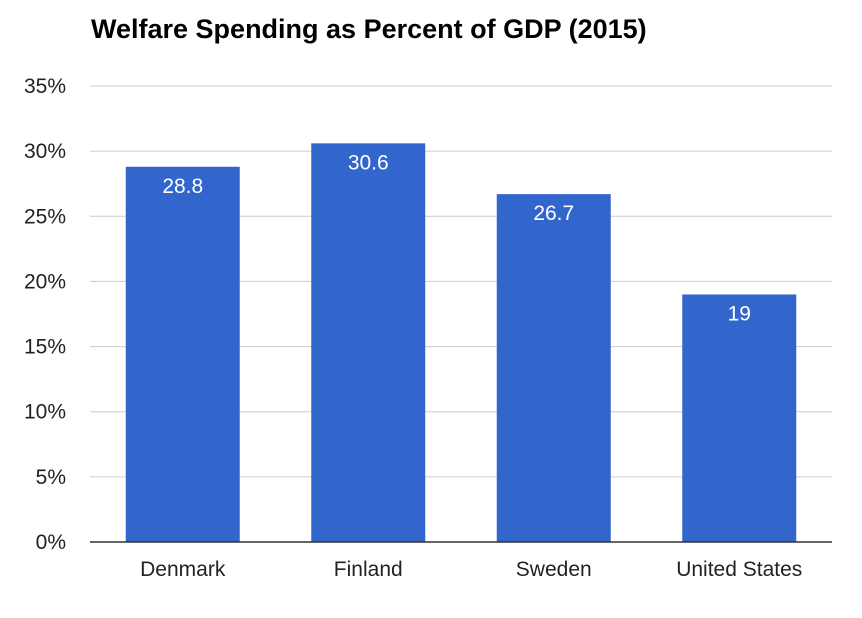 The image size is (862, 618). Describe the element at coordinates (51, 542) in the screenshot. I see `y-tick-label: 0%` at that location.